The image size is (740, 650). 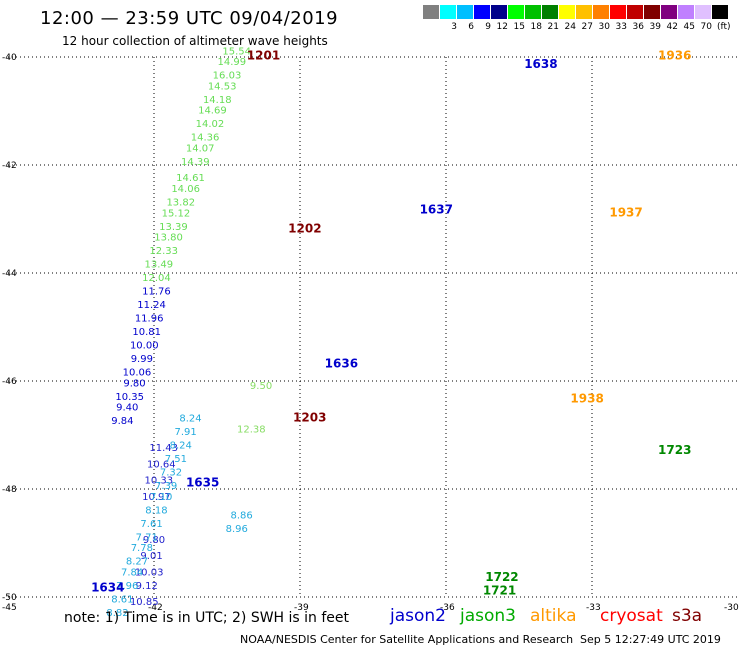 What do you see at coordinates (144, 602) in the screenshot?
I see `data-point-label: 10.85` at bounding box center [144, 602].